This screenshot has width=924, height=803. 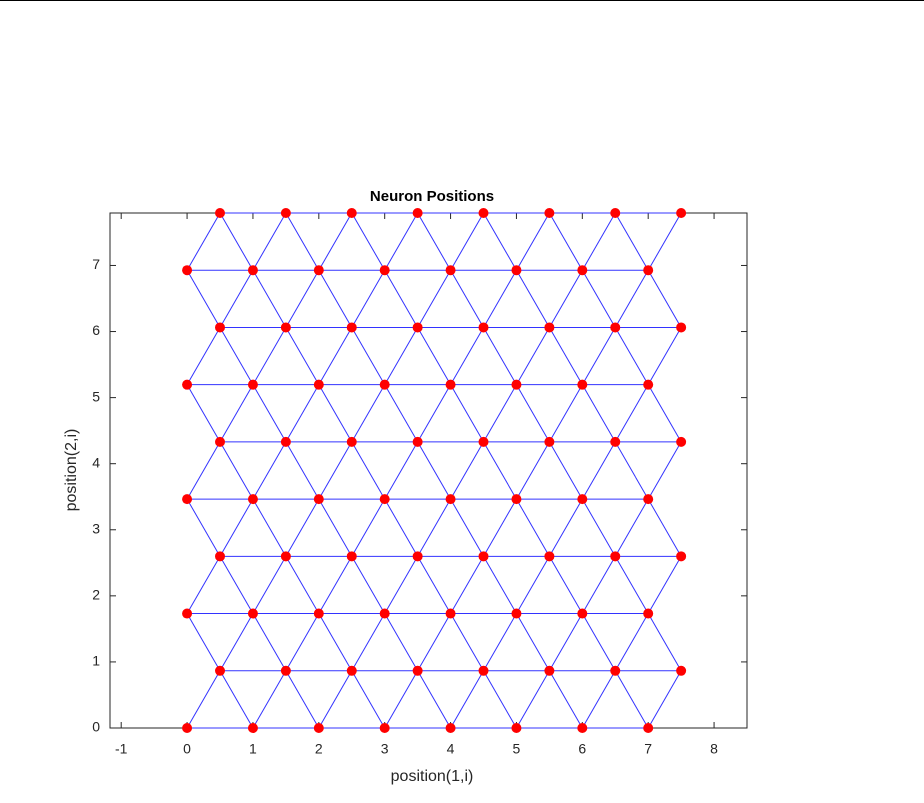 What do you see at coordinates (121, 749) in the screenshot?
I see `x-tick-label: -1` at bounding box center [121, 749].